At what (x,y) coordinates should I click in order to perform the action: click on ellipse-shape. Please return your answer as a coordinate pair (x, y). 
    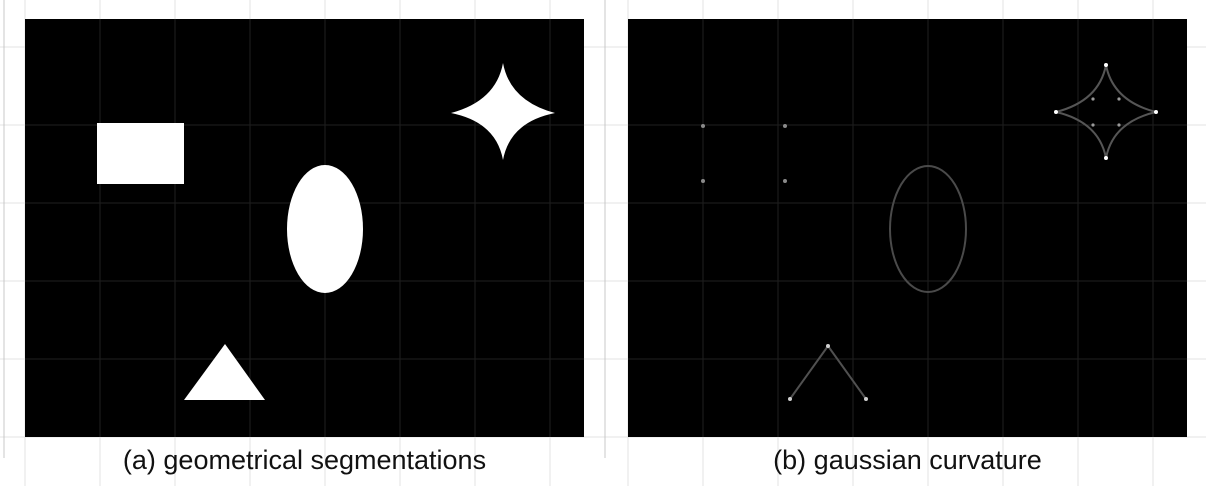
    Looking at the image, I should click on (325, 229).